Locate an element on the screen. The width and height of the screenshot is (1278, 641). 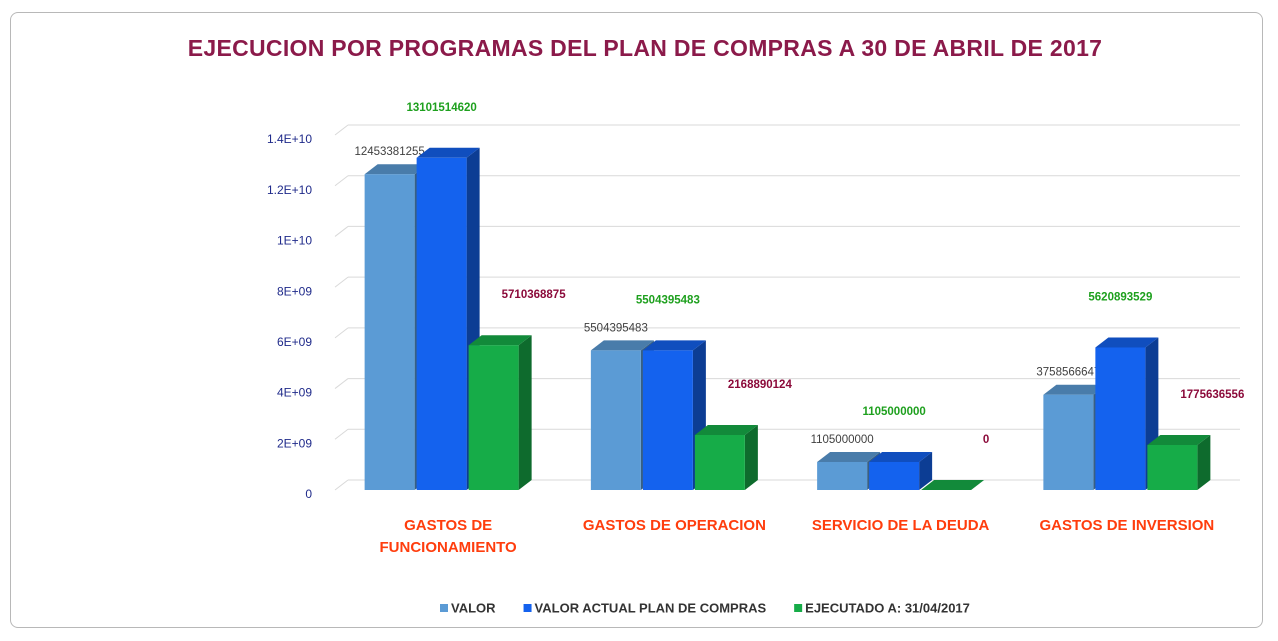
y-tick-label: 2E+09 is located at coordinates (294, 443).